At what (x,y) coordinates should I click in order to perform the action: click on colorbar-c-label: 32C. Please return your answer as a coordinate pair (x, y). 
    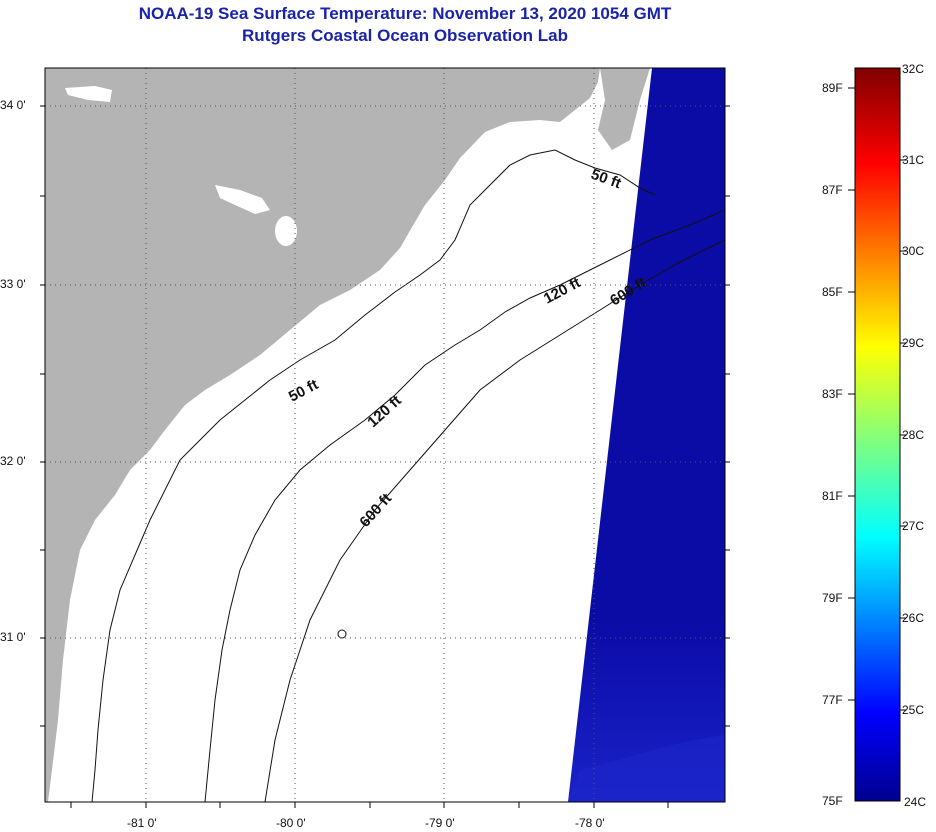
    Looking at the image, I should click on (913, 69).